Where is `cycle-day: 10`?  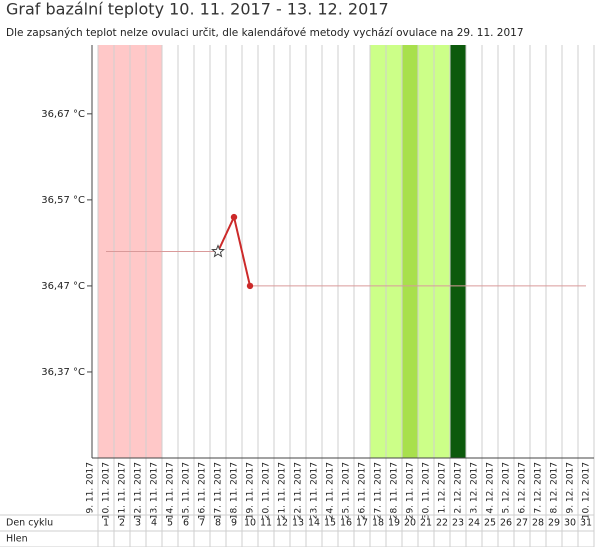 cycle-day: 10 is located at coordinates (250, 523).